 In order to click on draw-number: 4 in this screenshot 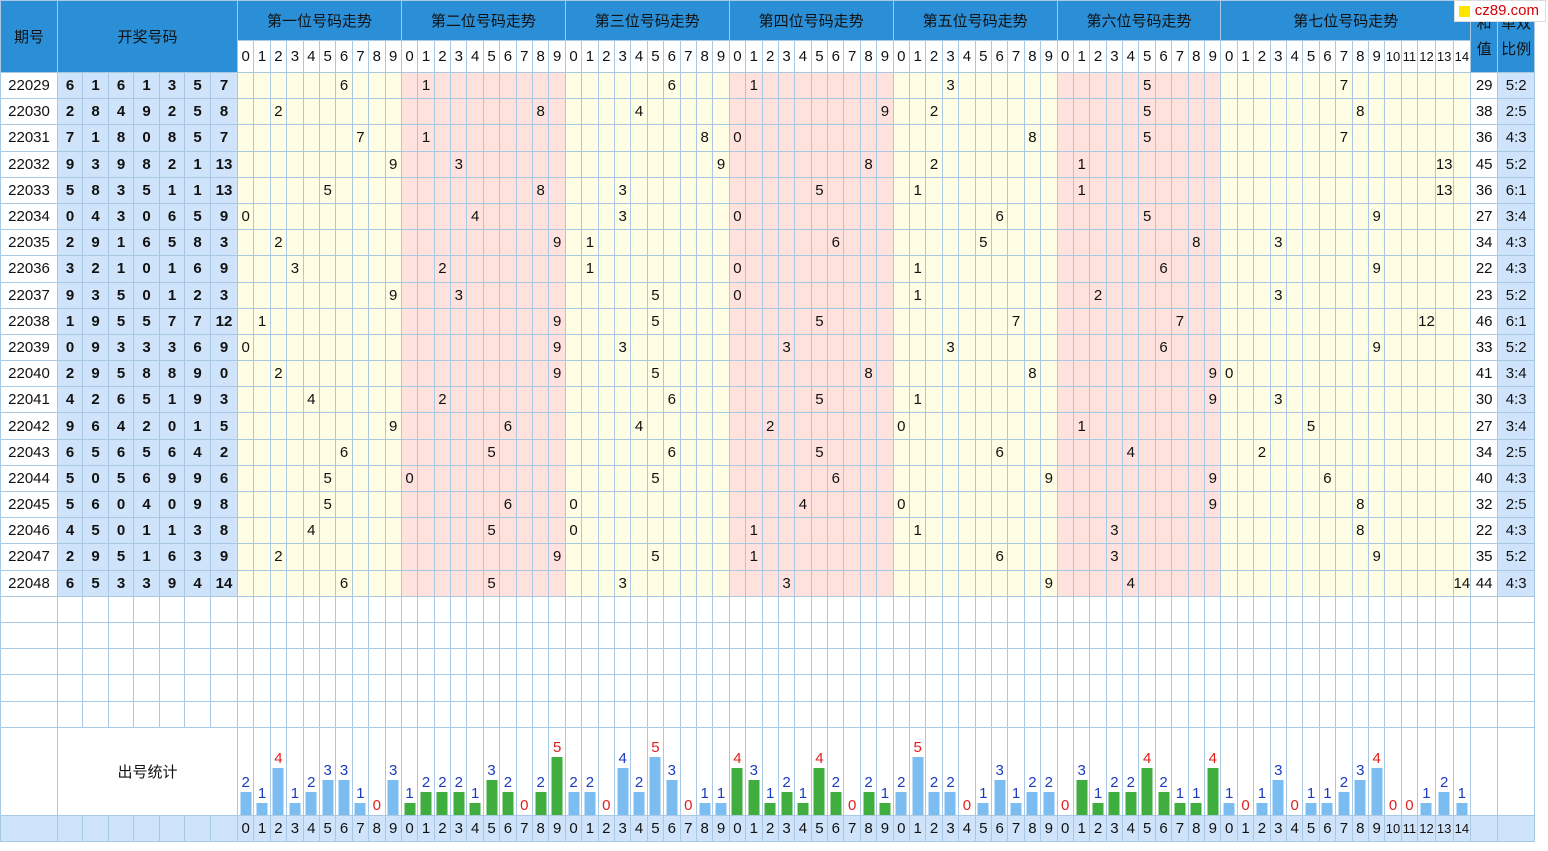, I will do `click(121, 426)`.